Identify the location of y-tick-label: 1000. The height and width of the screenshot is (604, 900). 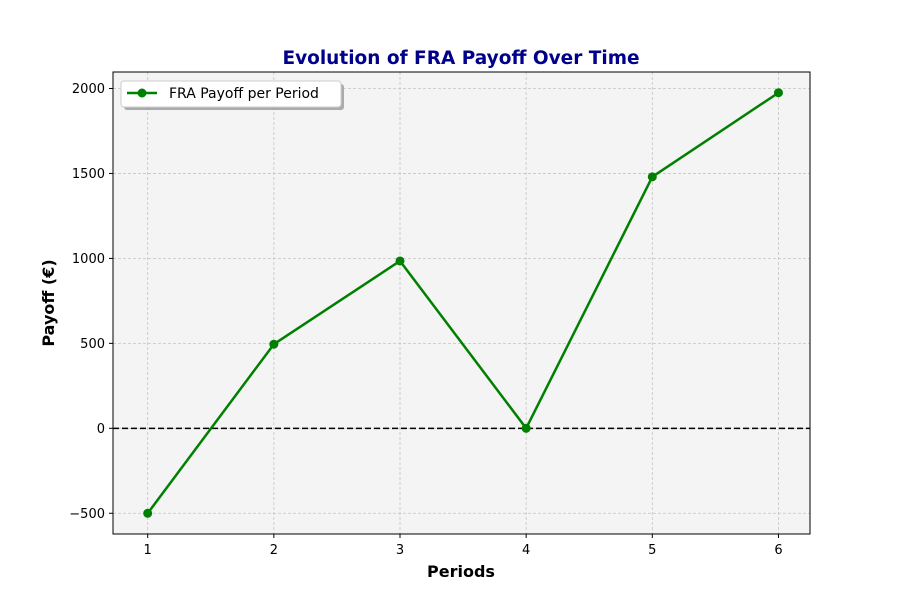
(88, 259).